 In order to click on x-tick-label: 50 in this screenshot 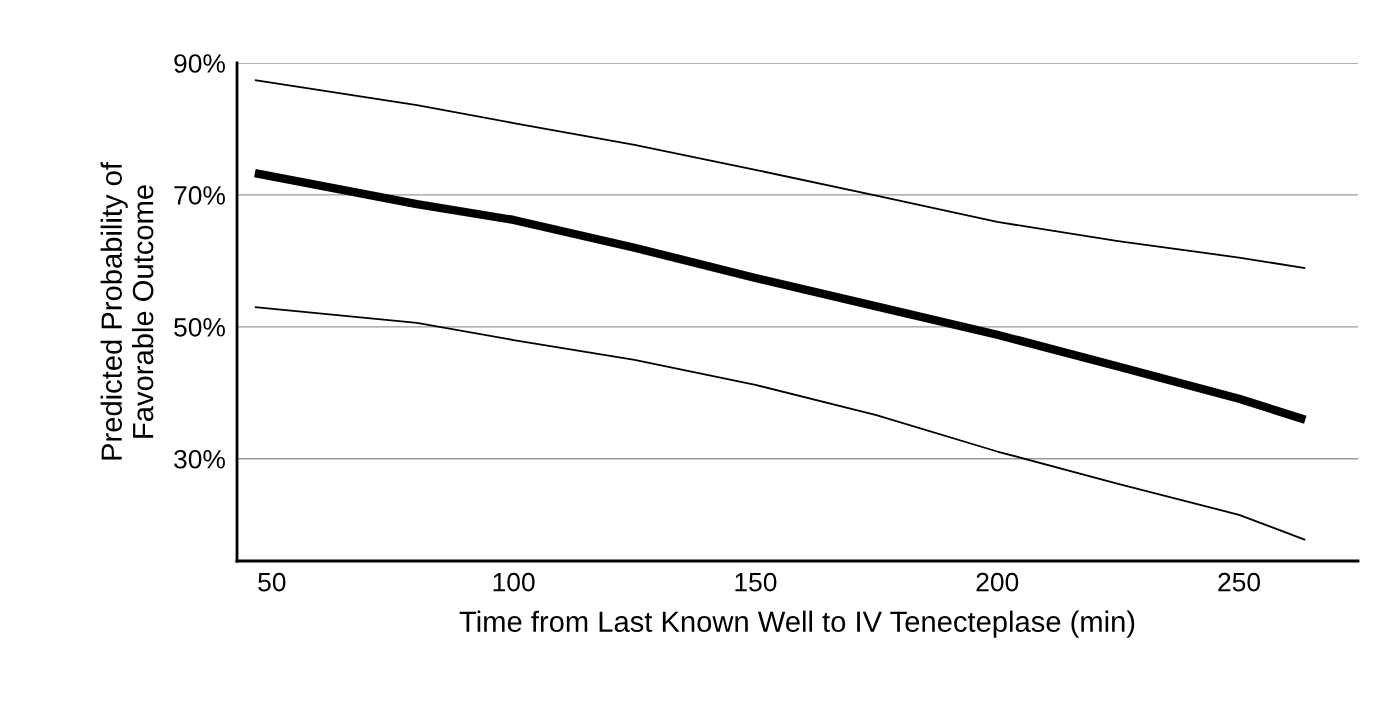, I will do `click(272, 582)`.